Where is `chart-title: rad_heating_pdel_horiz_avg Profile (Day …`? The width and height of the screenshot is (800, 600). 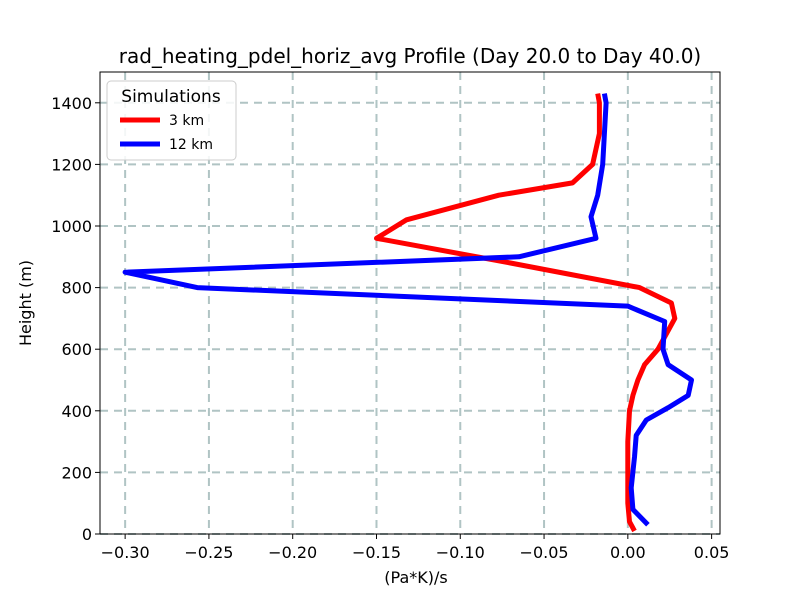
chart-title: rad_heating_pdel_horiz_avg Profile (Day … is located at coordinates (410, 56).